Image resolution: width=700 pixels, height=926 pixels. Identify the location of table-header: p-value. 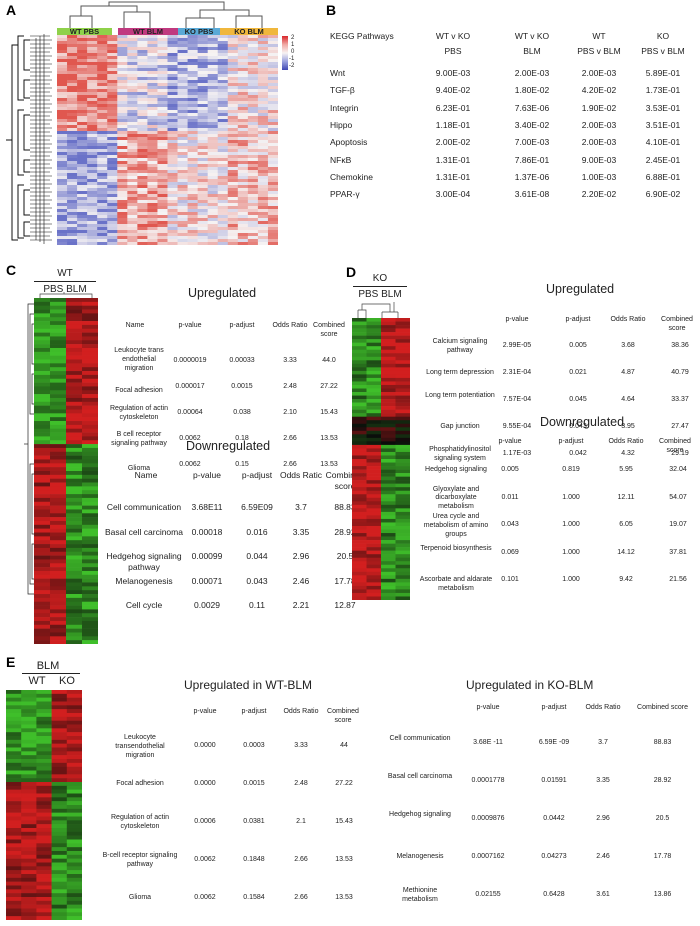
(488, 707).